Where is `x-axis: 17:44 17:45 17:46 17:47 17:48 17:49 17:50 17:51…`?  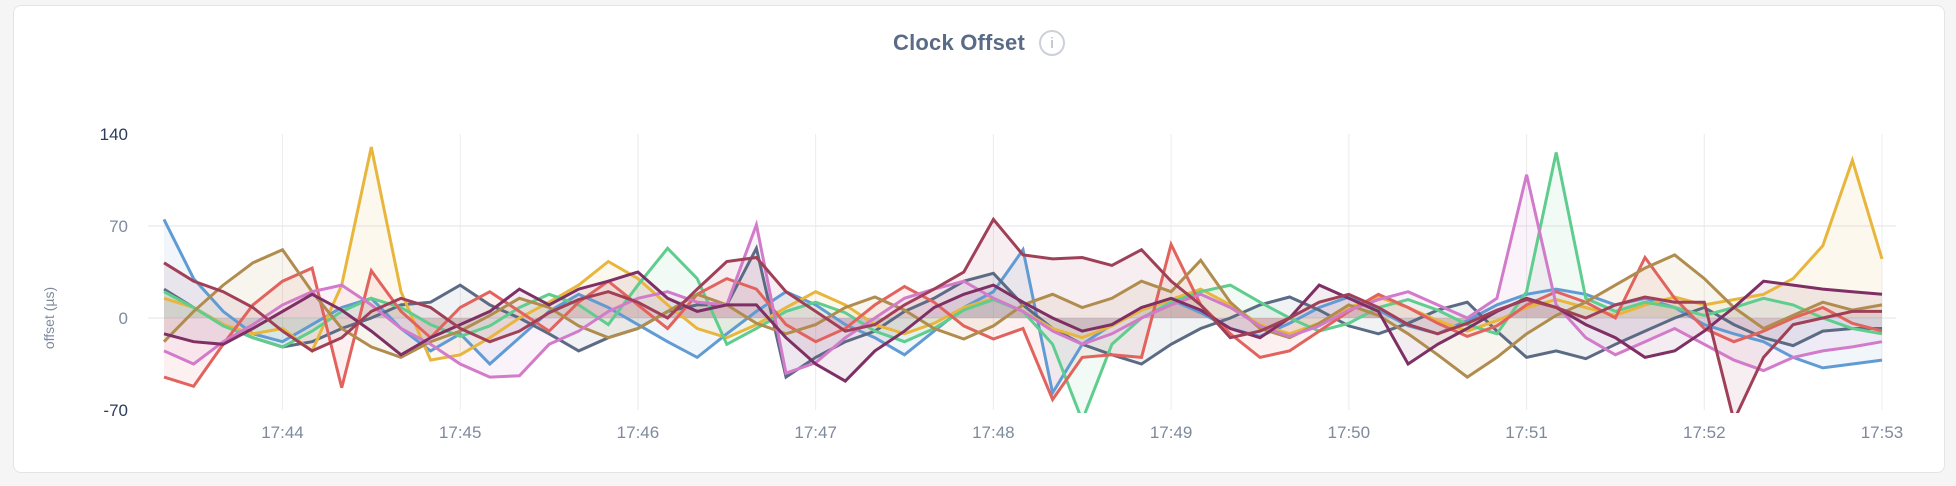 x-axis: 17:44 17:45 17:46 17:47 17:48 17:49 17:50 17:51… is located at coordinates (1082, 432).